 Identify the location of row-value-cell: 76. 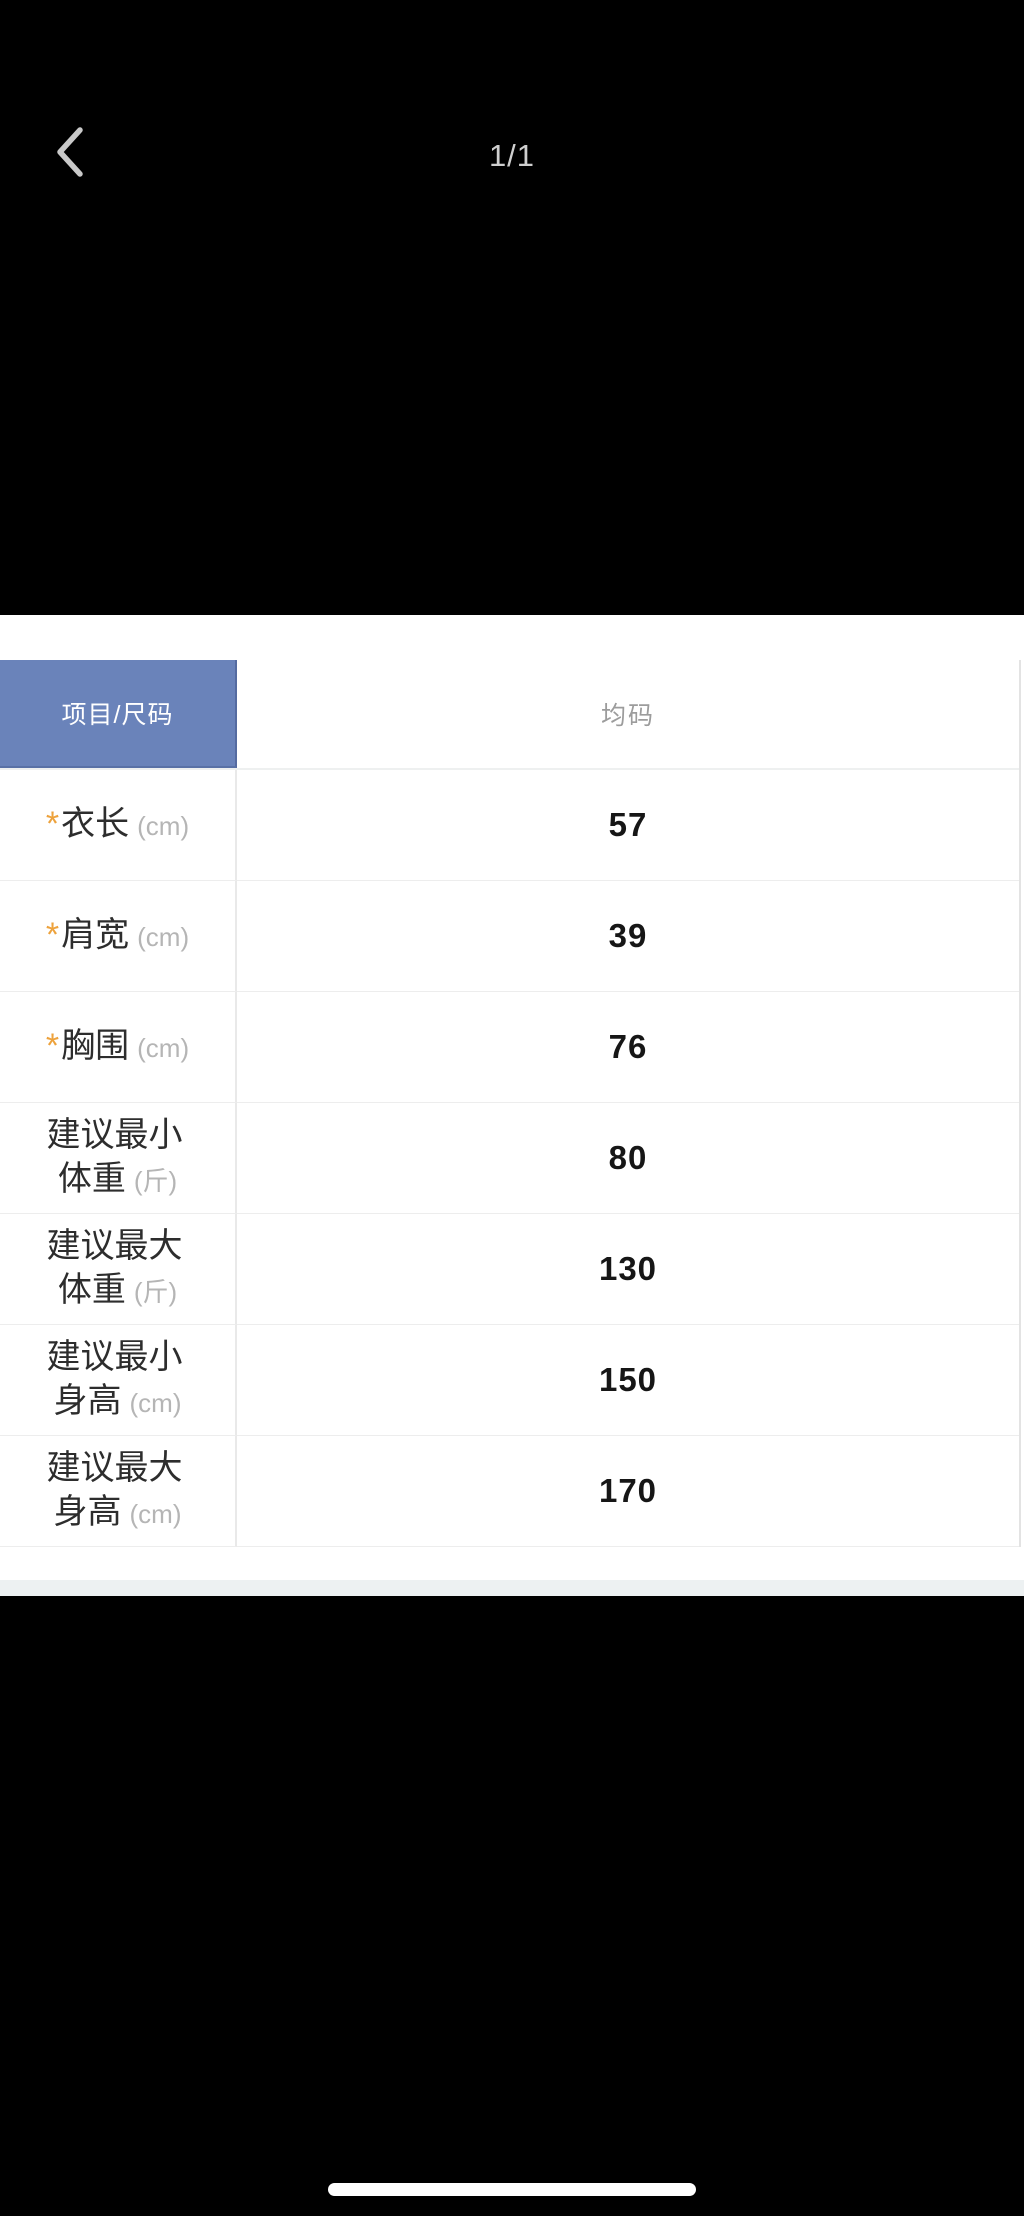
(628, 1047).